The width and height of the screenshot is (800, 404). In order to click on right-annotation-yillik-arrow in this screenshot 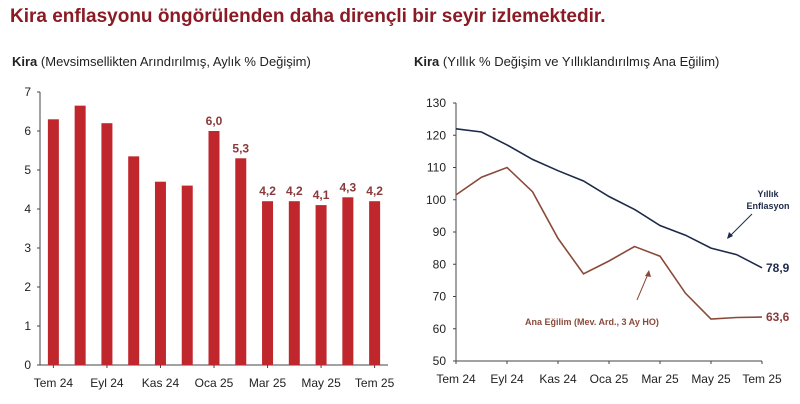, I will do `click(741, 225)`.